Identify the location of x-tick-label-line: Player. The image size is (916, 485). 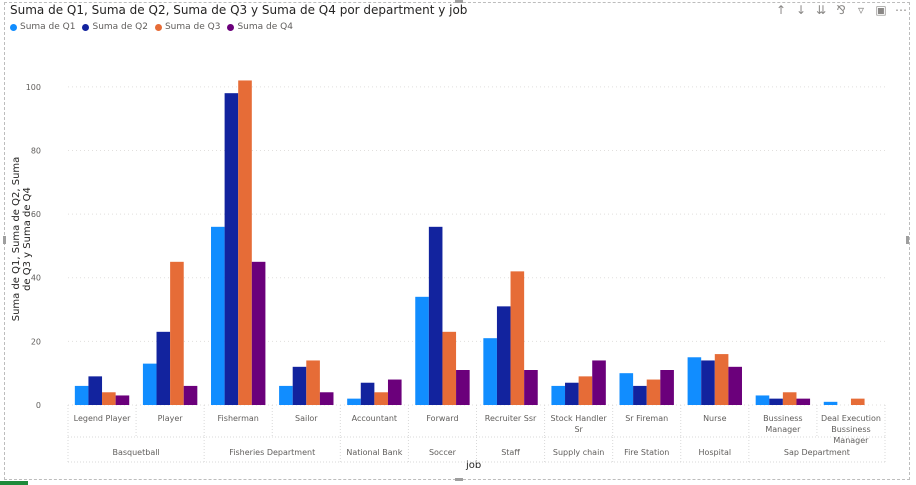
(171, 418).